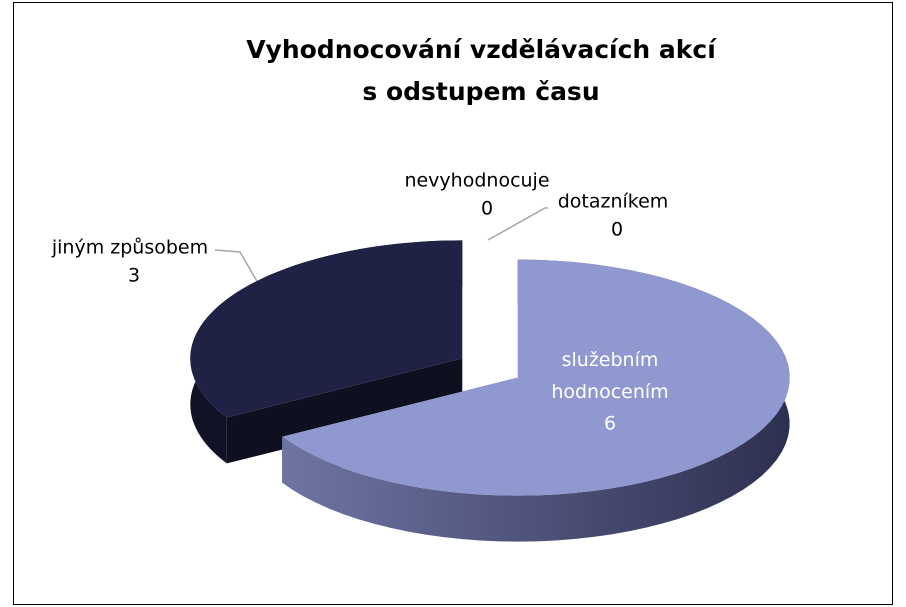 The height and width of the screenshot is (607, 906). What do you see at coordinates (480, 91) in the screenshot?
I see `chart-title: s odstupem času` at bounding box center [480, 91].